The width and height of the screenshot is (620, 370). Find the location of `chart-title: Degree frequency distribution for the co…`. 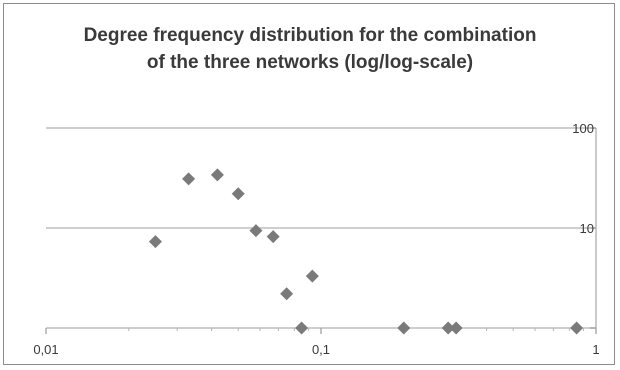

chart-title: Degree frequency distribution for the co… is located at coordinates (310, 49).